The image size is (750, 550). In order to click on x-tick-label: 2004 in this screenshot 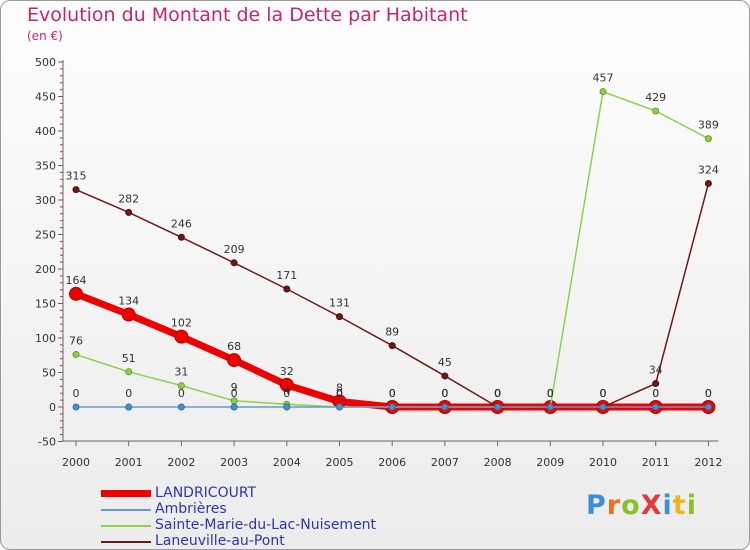, I will do `click(287, 462)`.